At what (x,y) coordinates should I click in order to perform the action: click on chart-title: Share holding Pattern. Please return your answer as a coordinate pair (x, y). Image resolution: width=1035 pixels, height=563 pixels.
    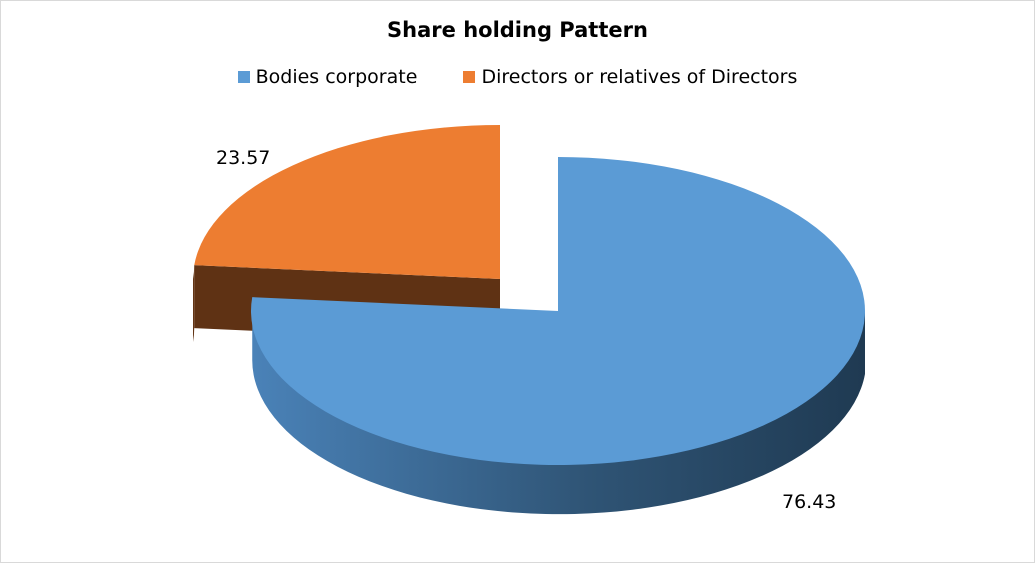
    Looking at the image, I should click on (517, 30).